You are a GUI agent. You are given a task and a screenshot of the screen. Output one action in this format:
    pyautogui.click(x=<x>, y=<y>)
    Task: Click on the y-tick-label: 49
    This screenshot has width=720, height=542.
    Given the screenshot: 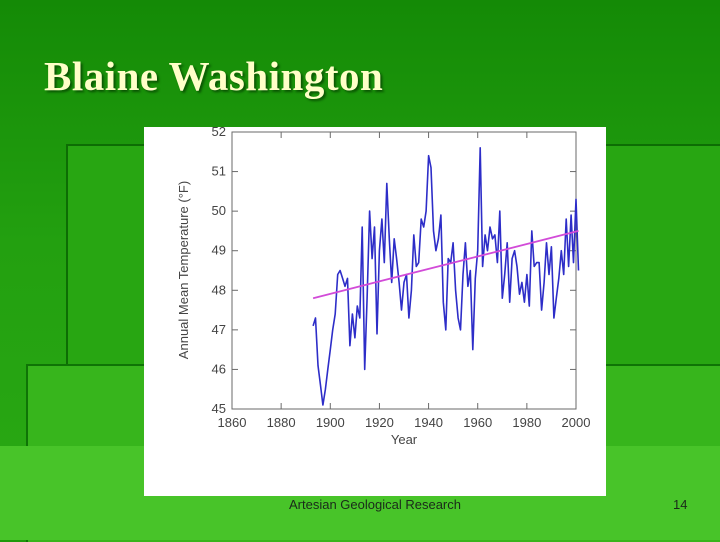 What is the action you would take?
    pyautogui.click(x=219, y=250)
    